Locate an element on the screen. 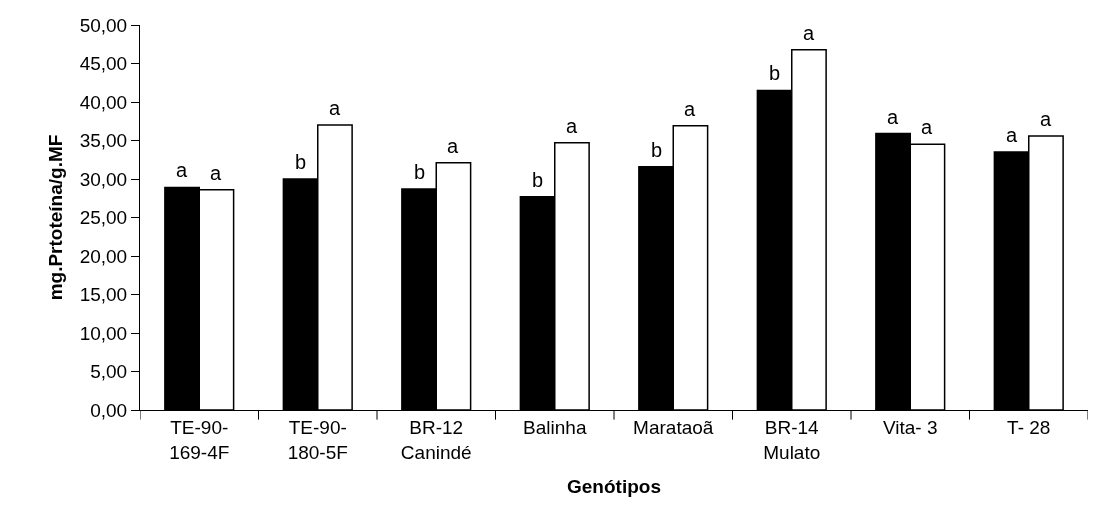  y-tick-label: 15,00 is located at coordinates (103, 295).